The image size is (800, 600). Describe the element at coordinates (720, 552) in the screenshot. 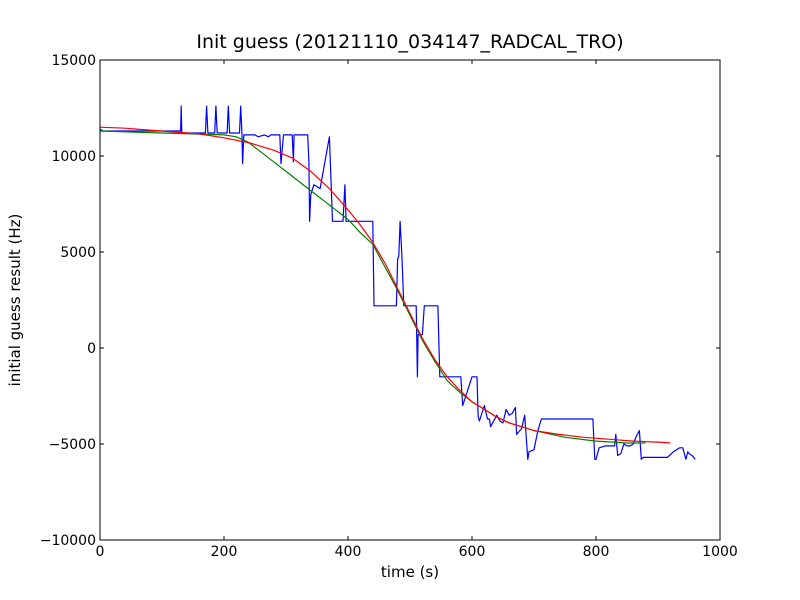

I see `x-tick-label: 1000` at that location.